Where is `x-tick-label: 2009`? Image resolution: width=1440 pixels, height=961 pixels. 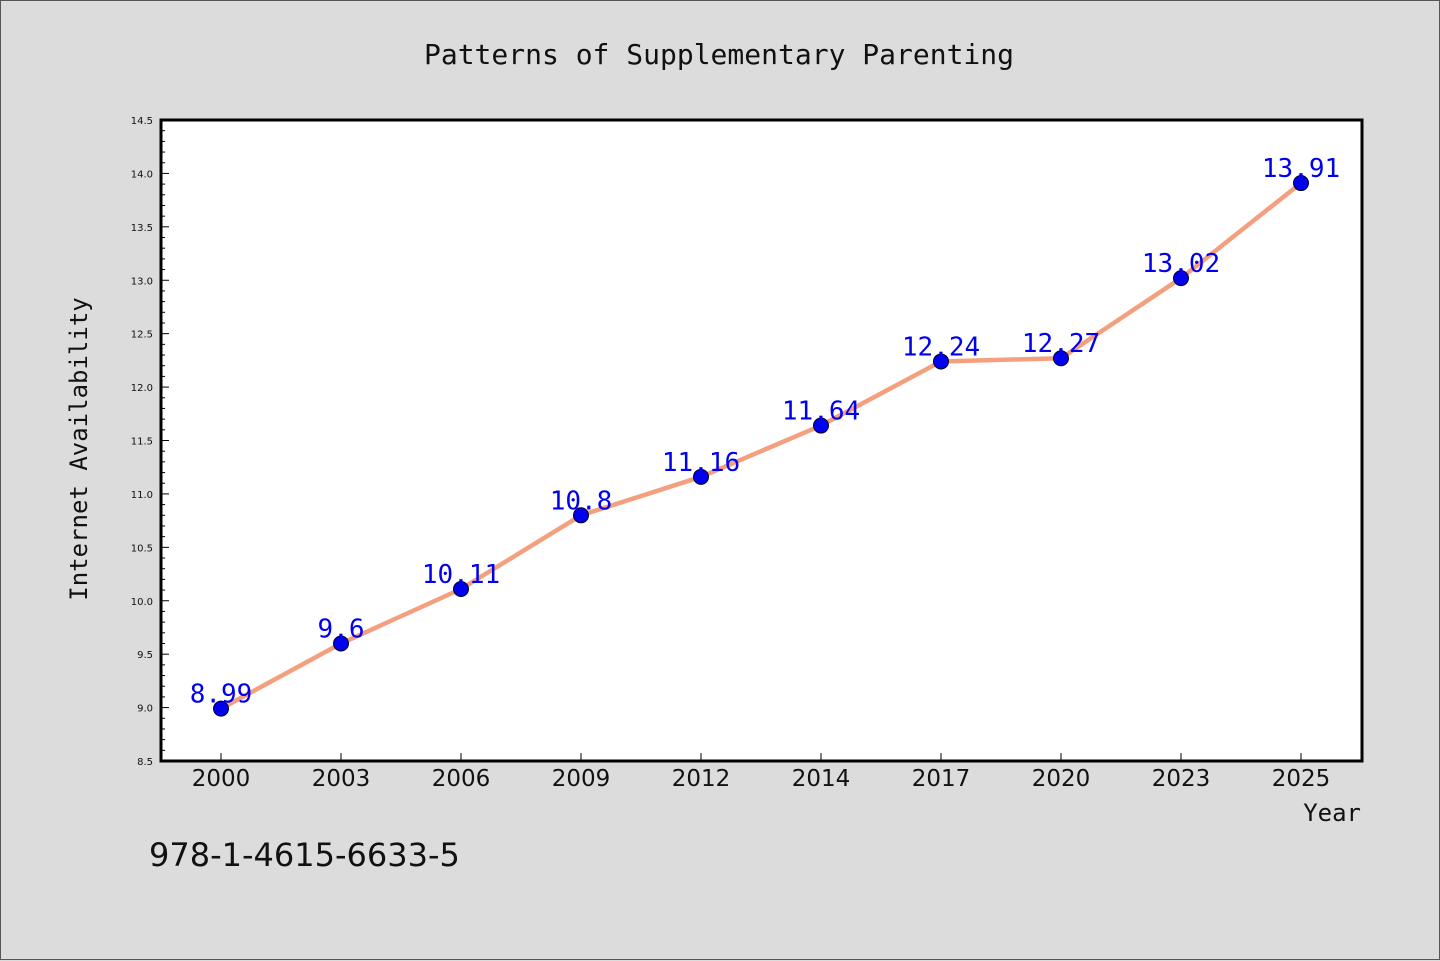
x-tick-label: 2009 is located at coordinates (581, 779).